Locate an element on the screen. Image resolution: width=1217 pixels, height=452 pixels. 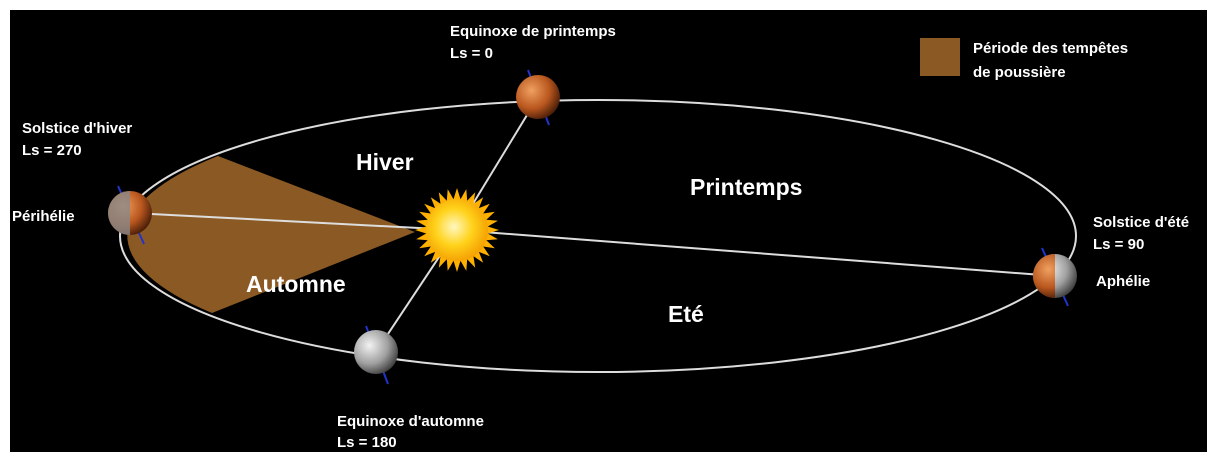
legend-text: Période des tempêtes is located at coordinates (1050, 48).